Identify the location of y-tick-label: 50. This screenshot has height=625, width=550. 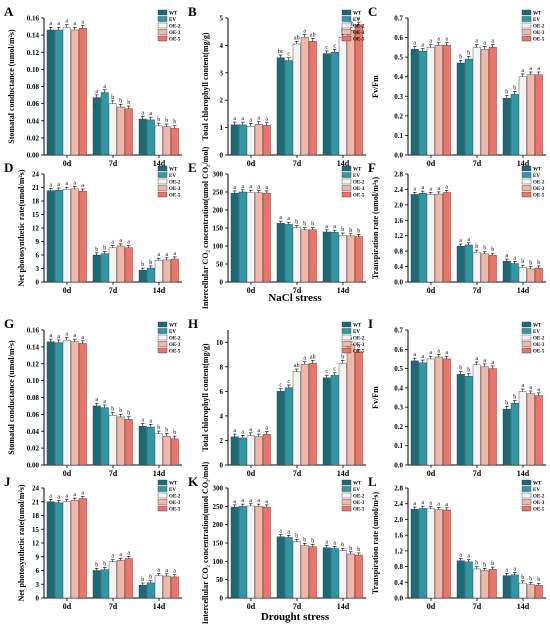
(220, 580).